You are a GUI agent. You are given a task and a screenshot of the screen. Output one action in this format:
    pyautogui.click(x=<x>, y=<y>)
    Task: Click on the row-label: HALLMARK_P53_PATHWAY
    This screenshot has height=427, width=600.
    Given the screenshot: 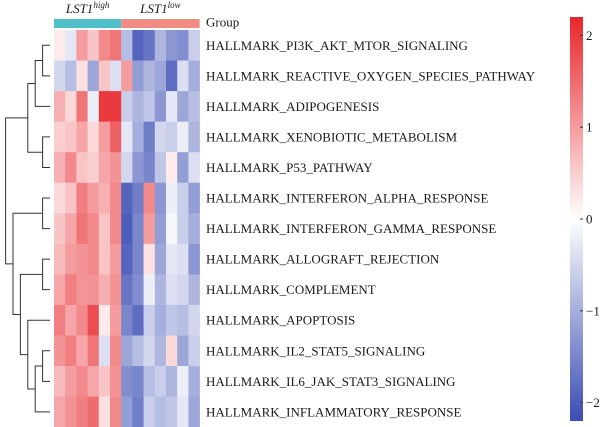 What is the action you would take?
    pyautogui.click(x=289, y=167)
    